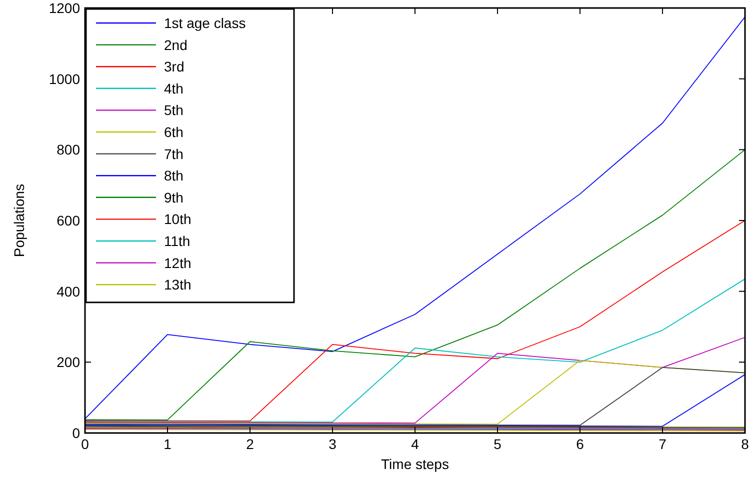  I want to click on legend-label: 1st age class, so click(205, 23).